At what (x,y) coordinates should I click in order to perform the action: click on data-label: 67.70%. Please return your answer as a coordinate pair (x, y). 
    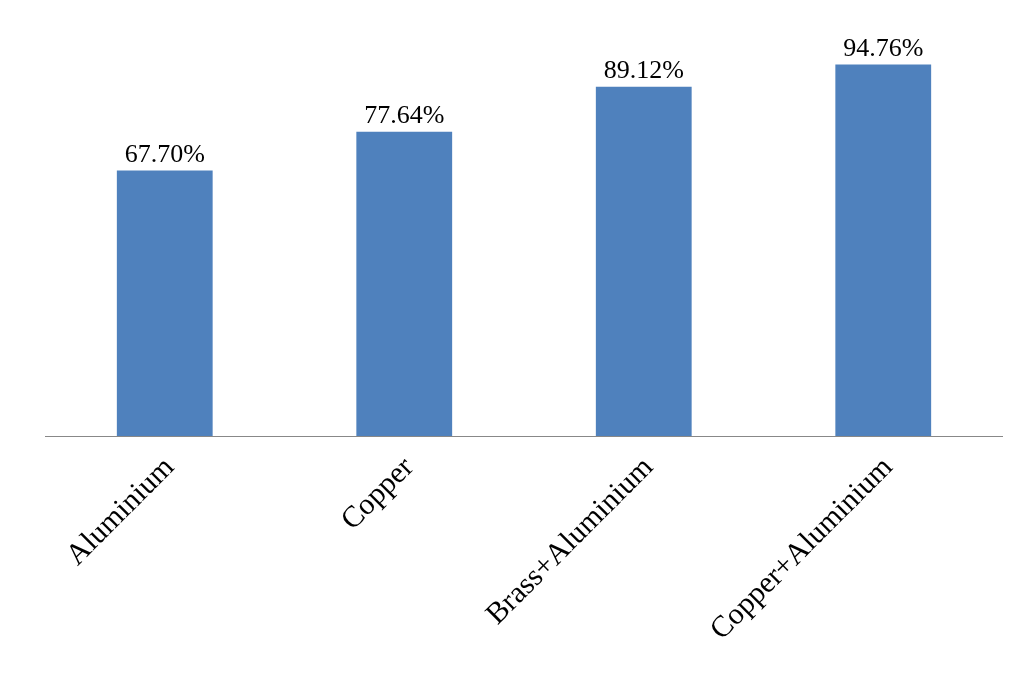
    Looking at the image, I should click on (164, 153).